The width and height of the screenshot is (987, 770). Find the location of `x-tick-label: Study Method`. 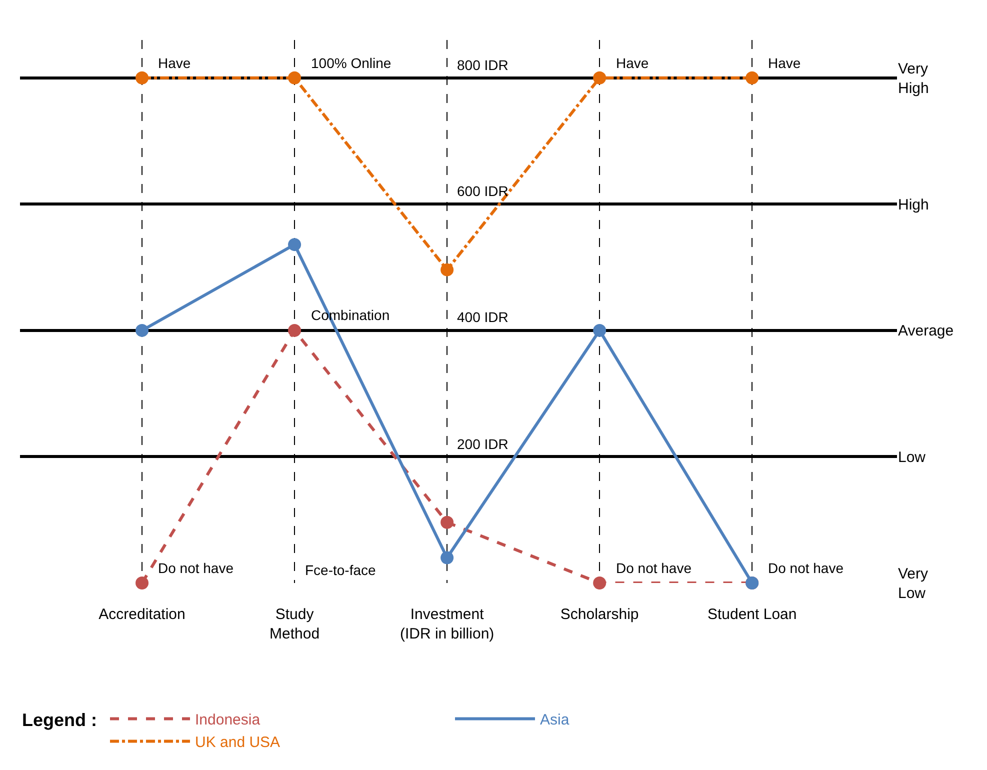

x-tick-label: Study Method is located at coordinates (295, 624).